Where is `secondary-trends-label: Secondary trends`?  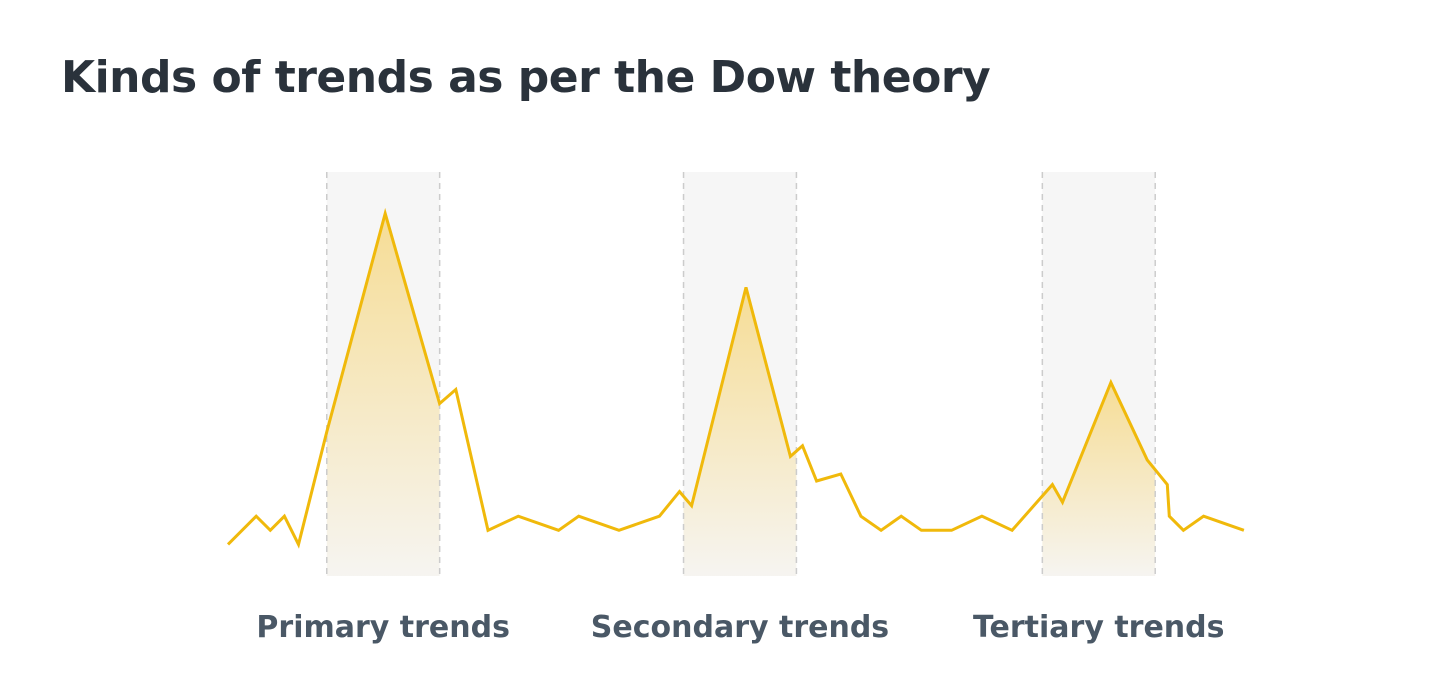 secondary-trends-label: Secondary trends is located at coordinates (740, 627).